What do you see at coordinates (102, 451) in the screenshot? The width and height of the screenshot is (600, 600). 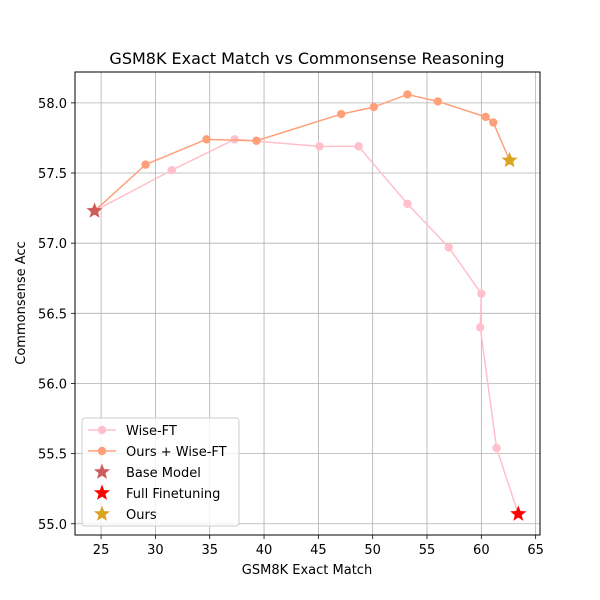 I see `legend-marker-ours-wise-ft` at bounding box center [102, 451].